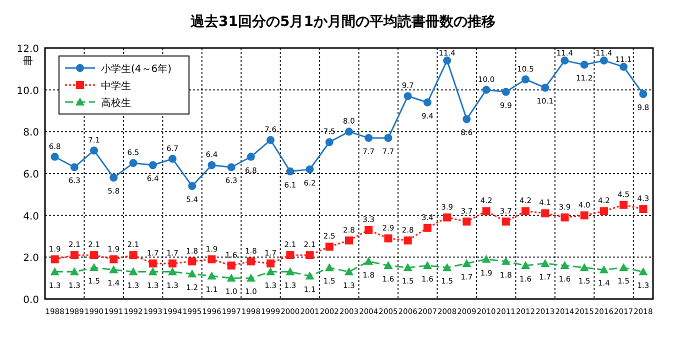 This screenshot has height=337, width=686. I want to click on ylabel: 冊, so click(28, 61).